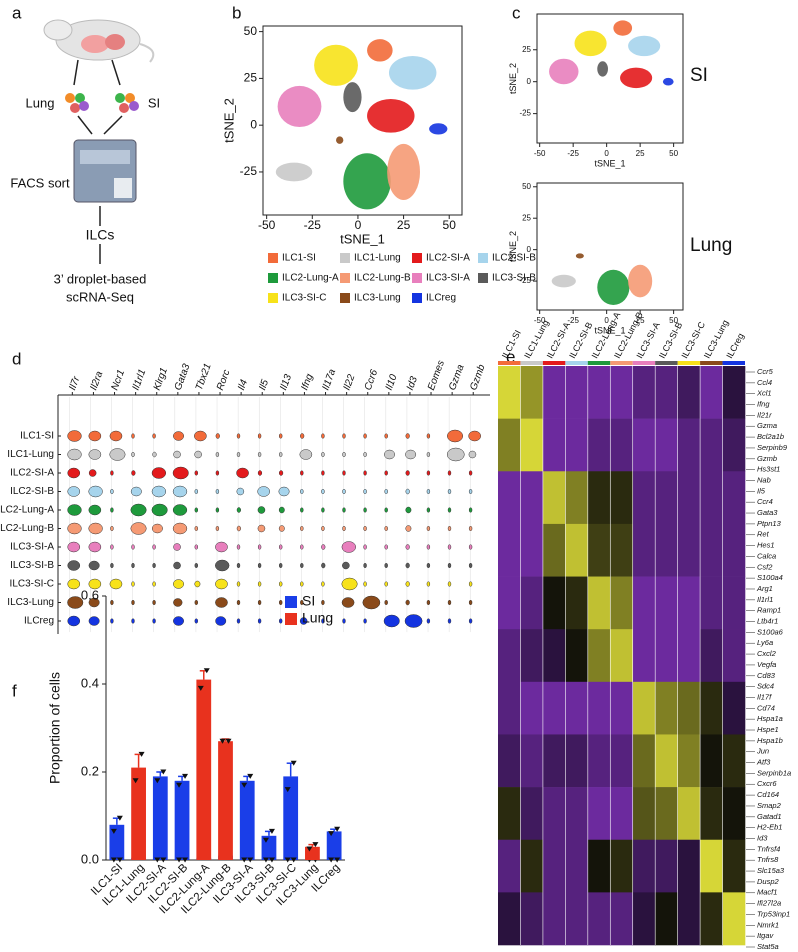 Image resolution: width=798 pixels, height=952 pixels. Describe the element at coordinates (251, 31) in the screenshot. I see `y-tick-label: 50` at that location.